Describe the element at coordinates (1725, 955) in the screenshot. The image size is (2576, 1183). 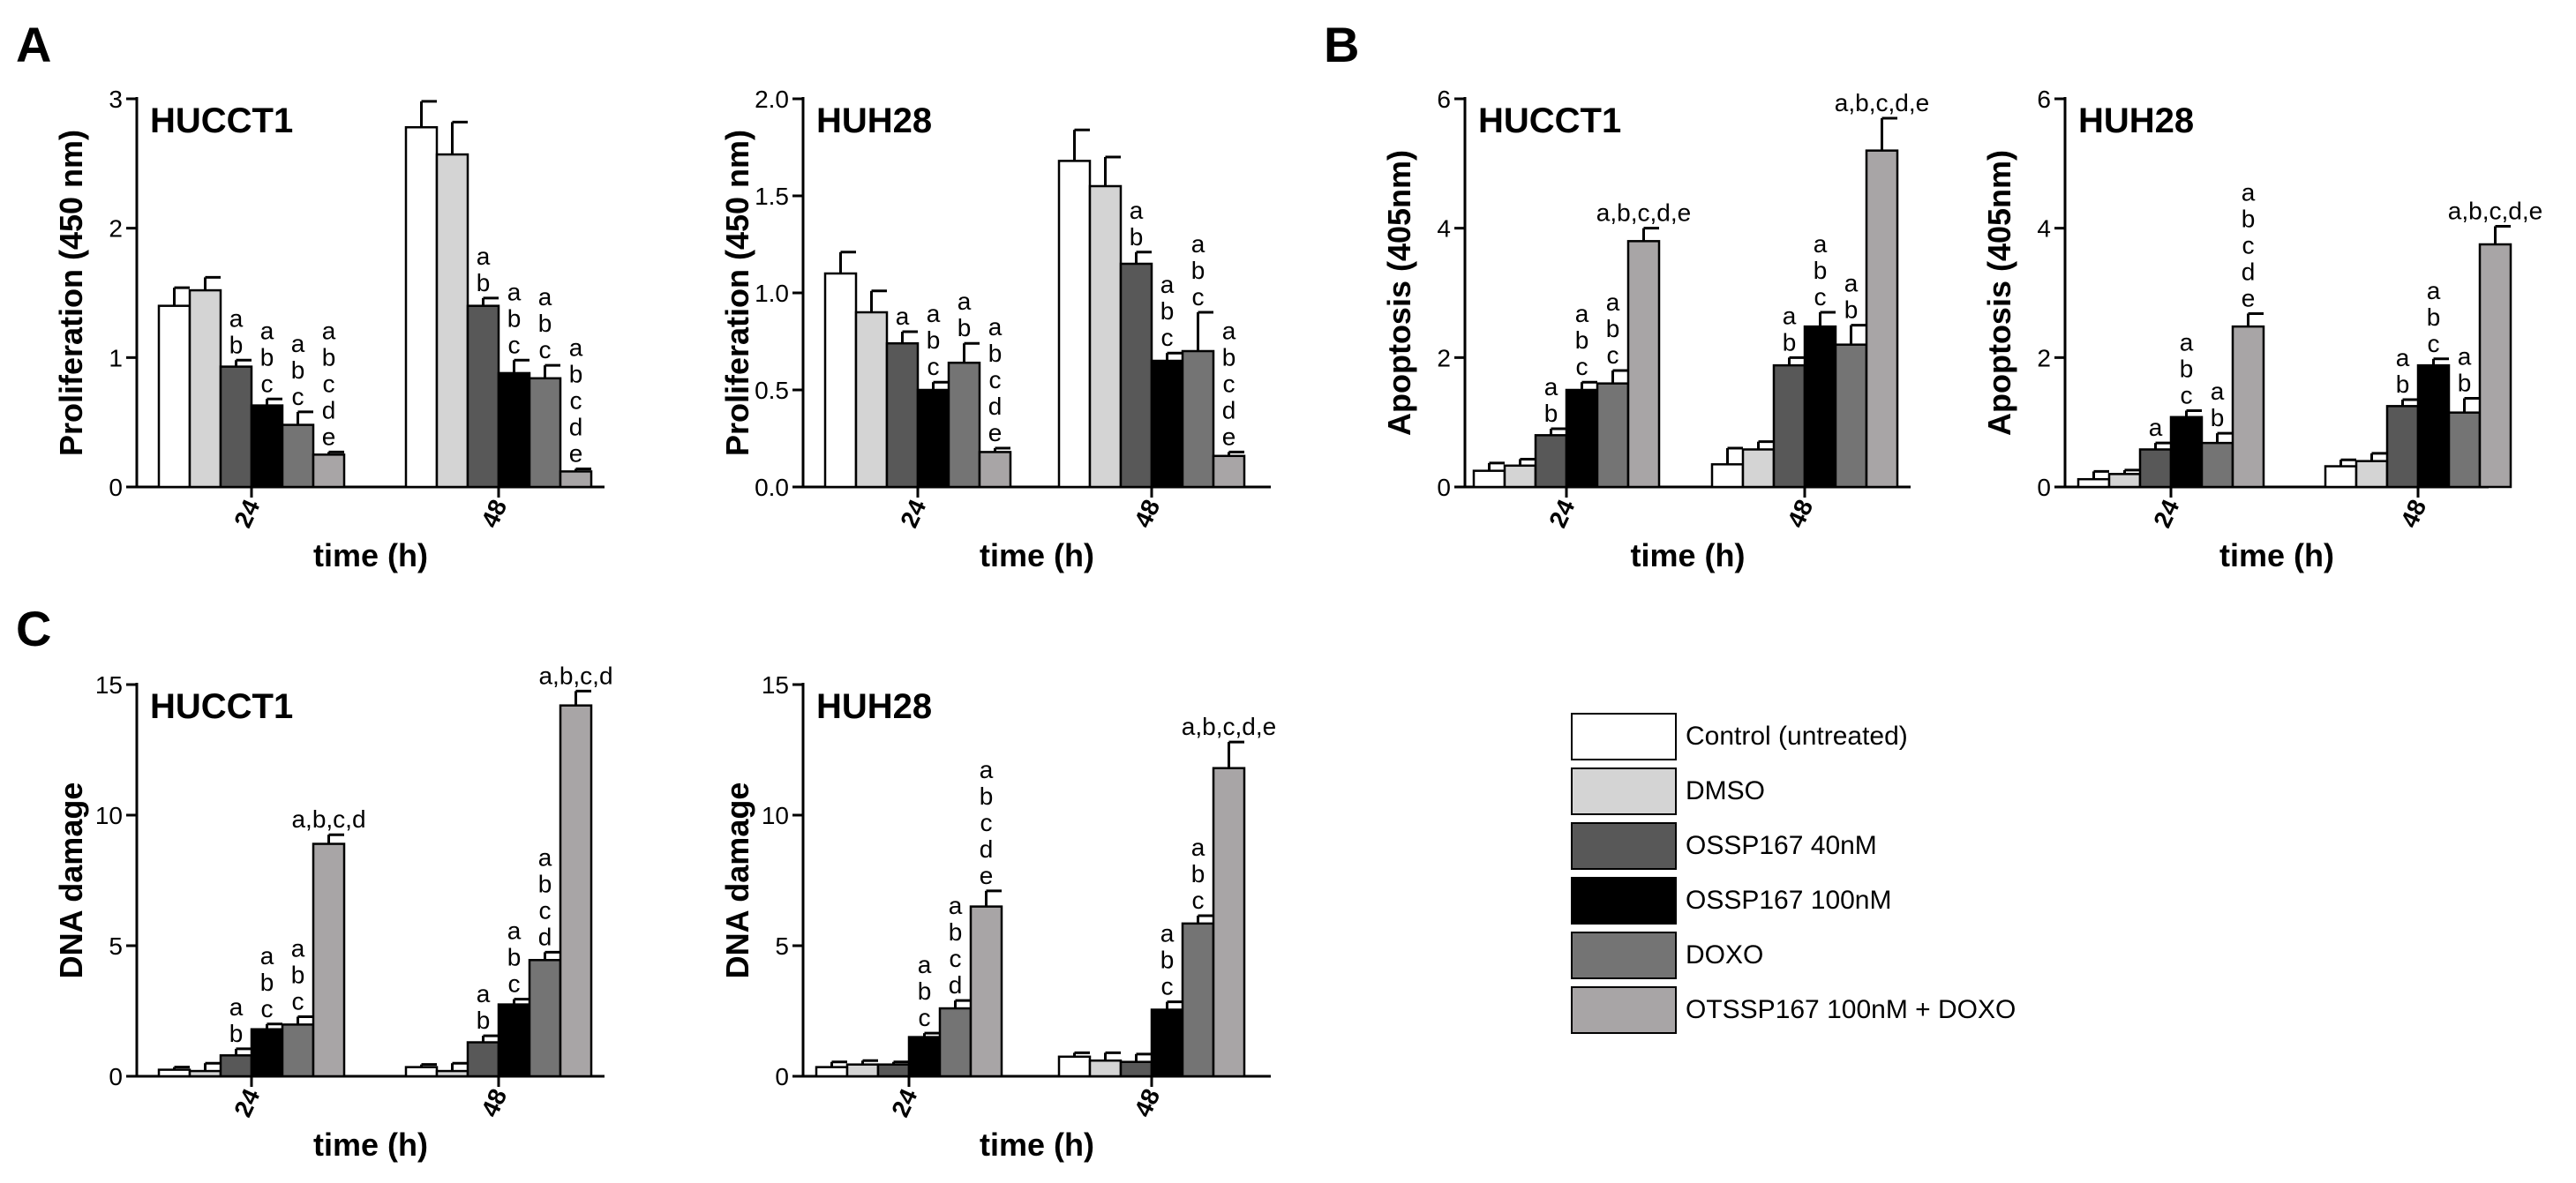
I see `legend-label: DOXO` at that location.